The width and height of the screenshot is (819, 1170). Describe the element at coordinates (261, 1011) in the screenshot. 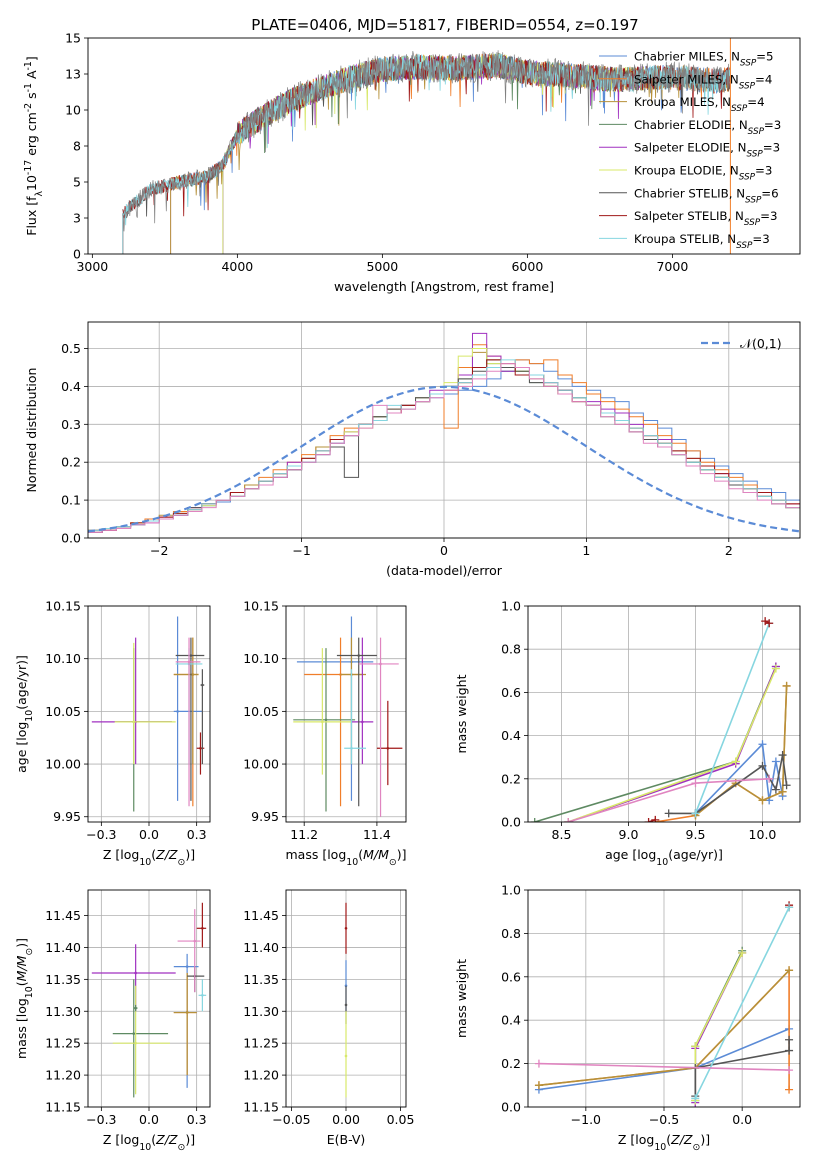

I see `y-tick-label: 11.30` at that location.